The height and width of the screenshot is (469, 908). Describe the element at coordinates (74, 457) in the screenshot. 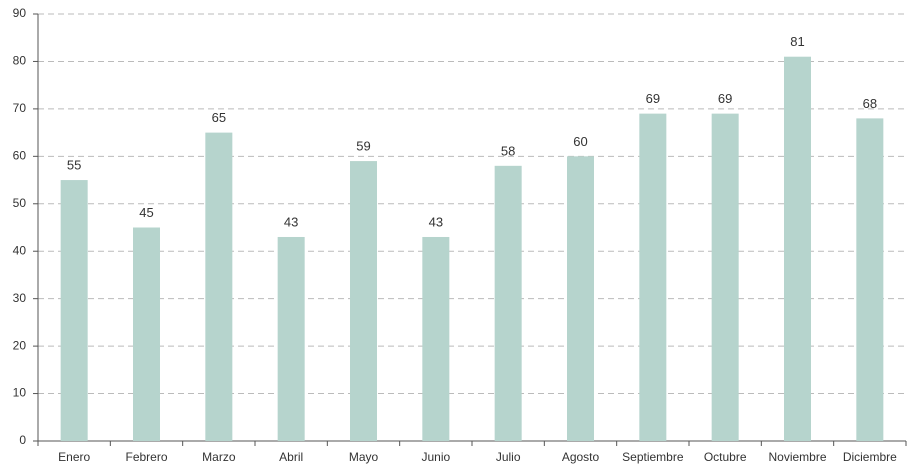

I see `x-tick-label: Enero` at that location.